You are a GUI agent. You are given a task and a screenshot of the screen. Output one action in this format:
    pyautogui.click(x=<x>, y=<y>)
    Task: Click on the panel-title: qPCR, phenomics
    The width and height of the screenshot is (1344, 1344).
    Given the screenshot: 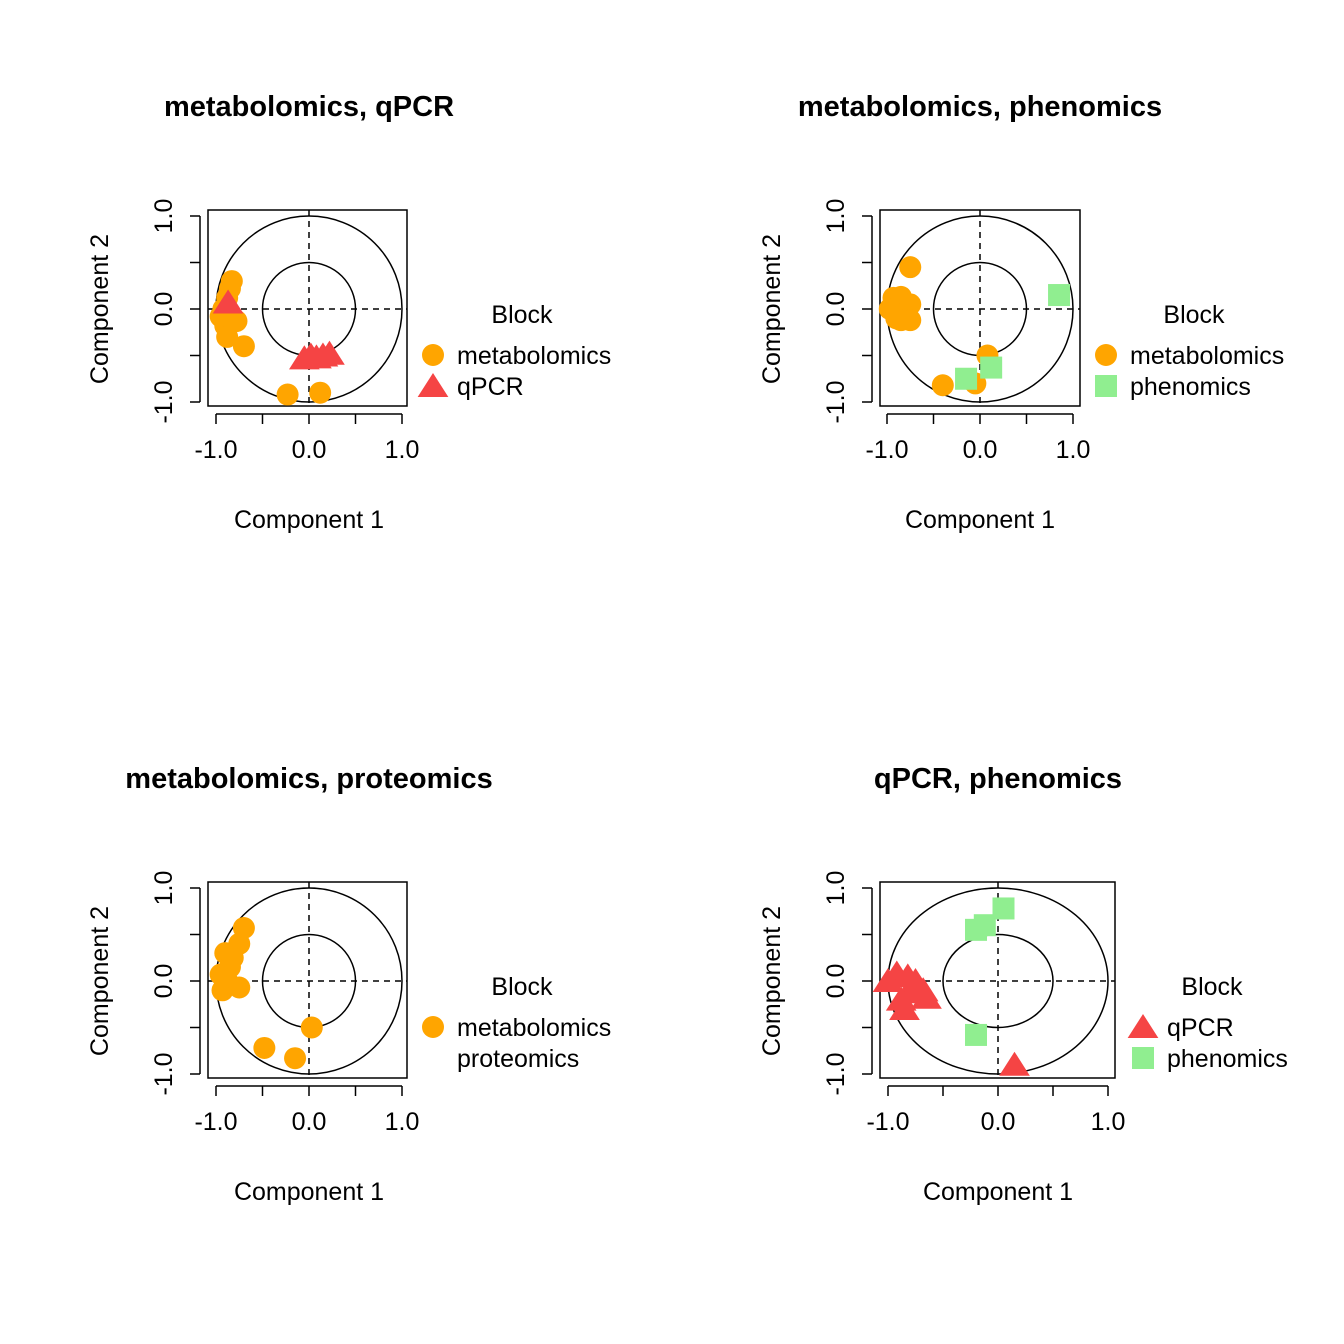 What is the action you would take?
    pyautogui.click(x=998, y=779)
    